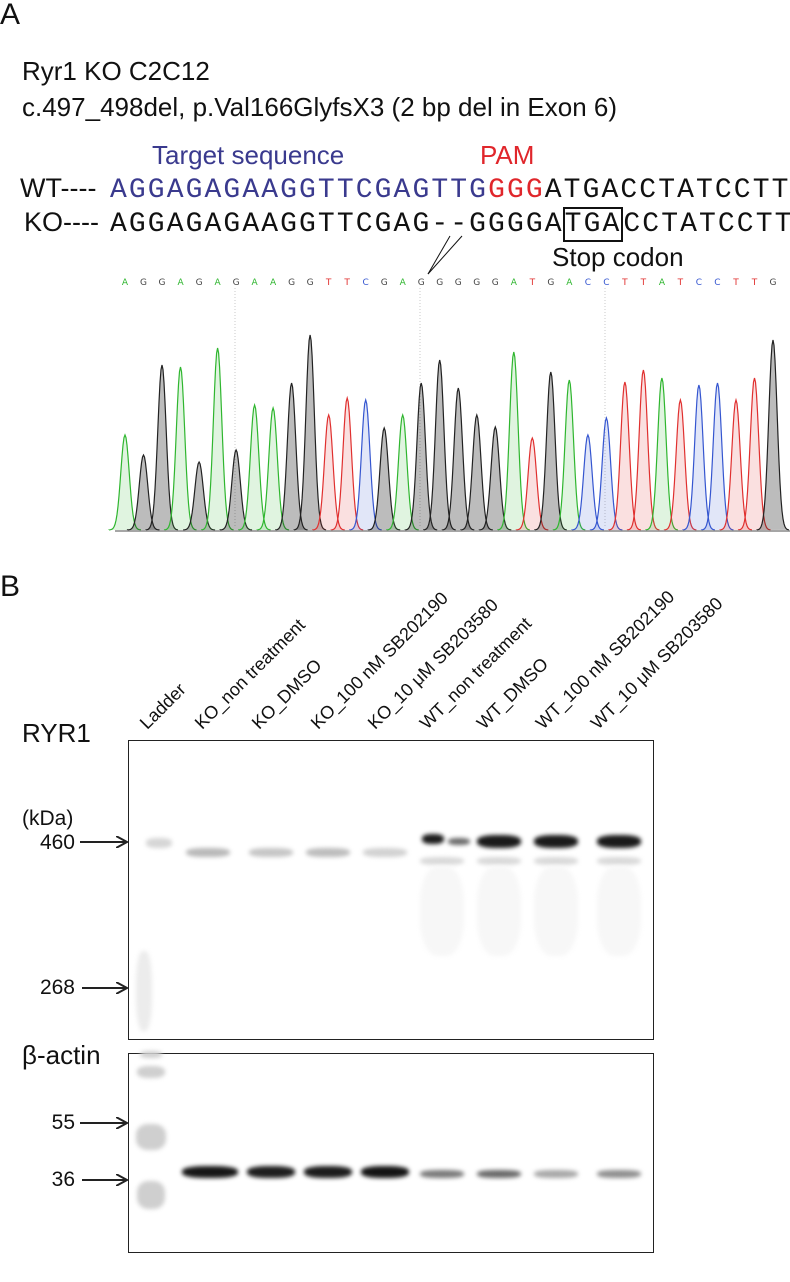  Describe the element at coordinates (299, 190) in the screenshot. I see `wt-target-seq: AGGAGAGAAGGTTCGAGTTG` at that location.